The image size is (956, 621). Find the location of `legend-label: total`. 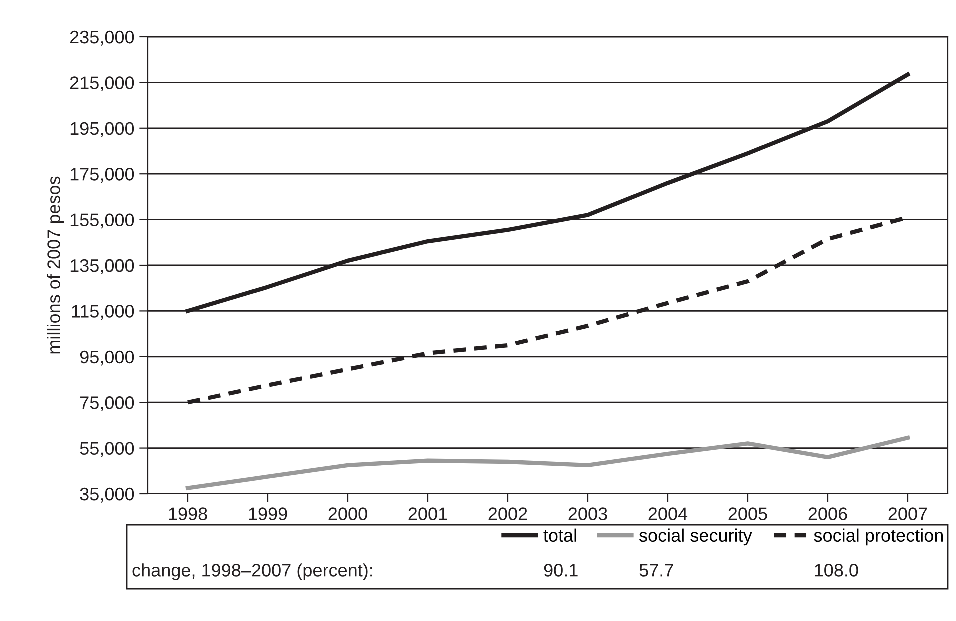

legend-label: total is located at coordinates (560, 535).